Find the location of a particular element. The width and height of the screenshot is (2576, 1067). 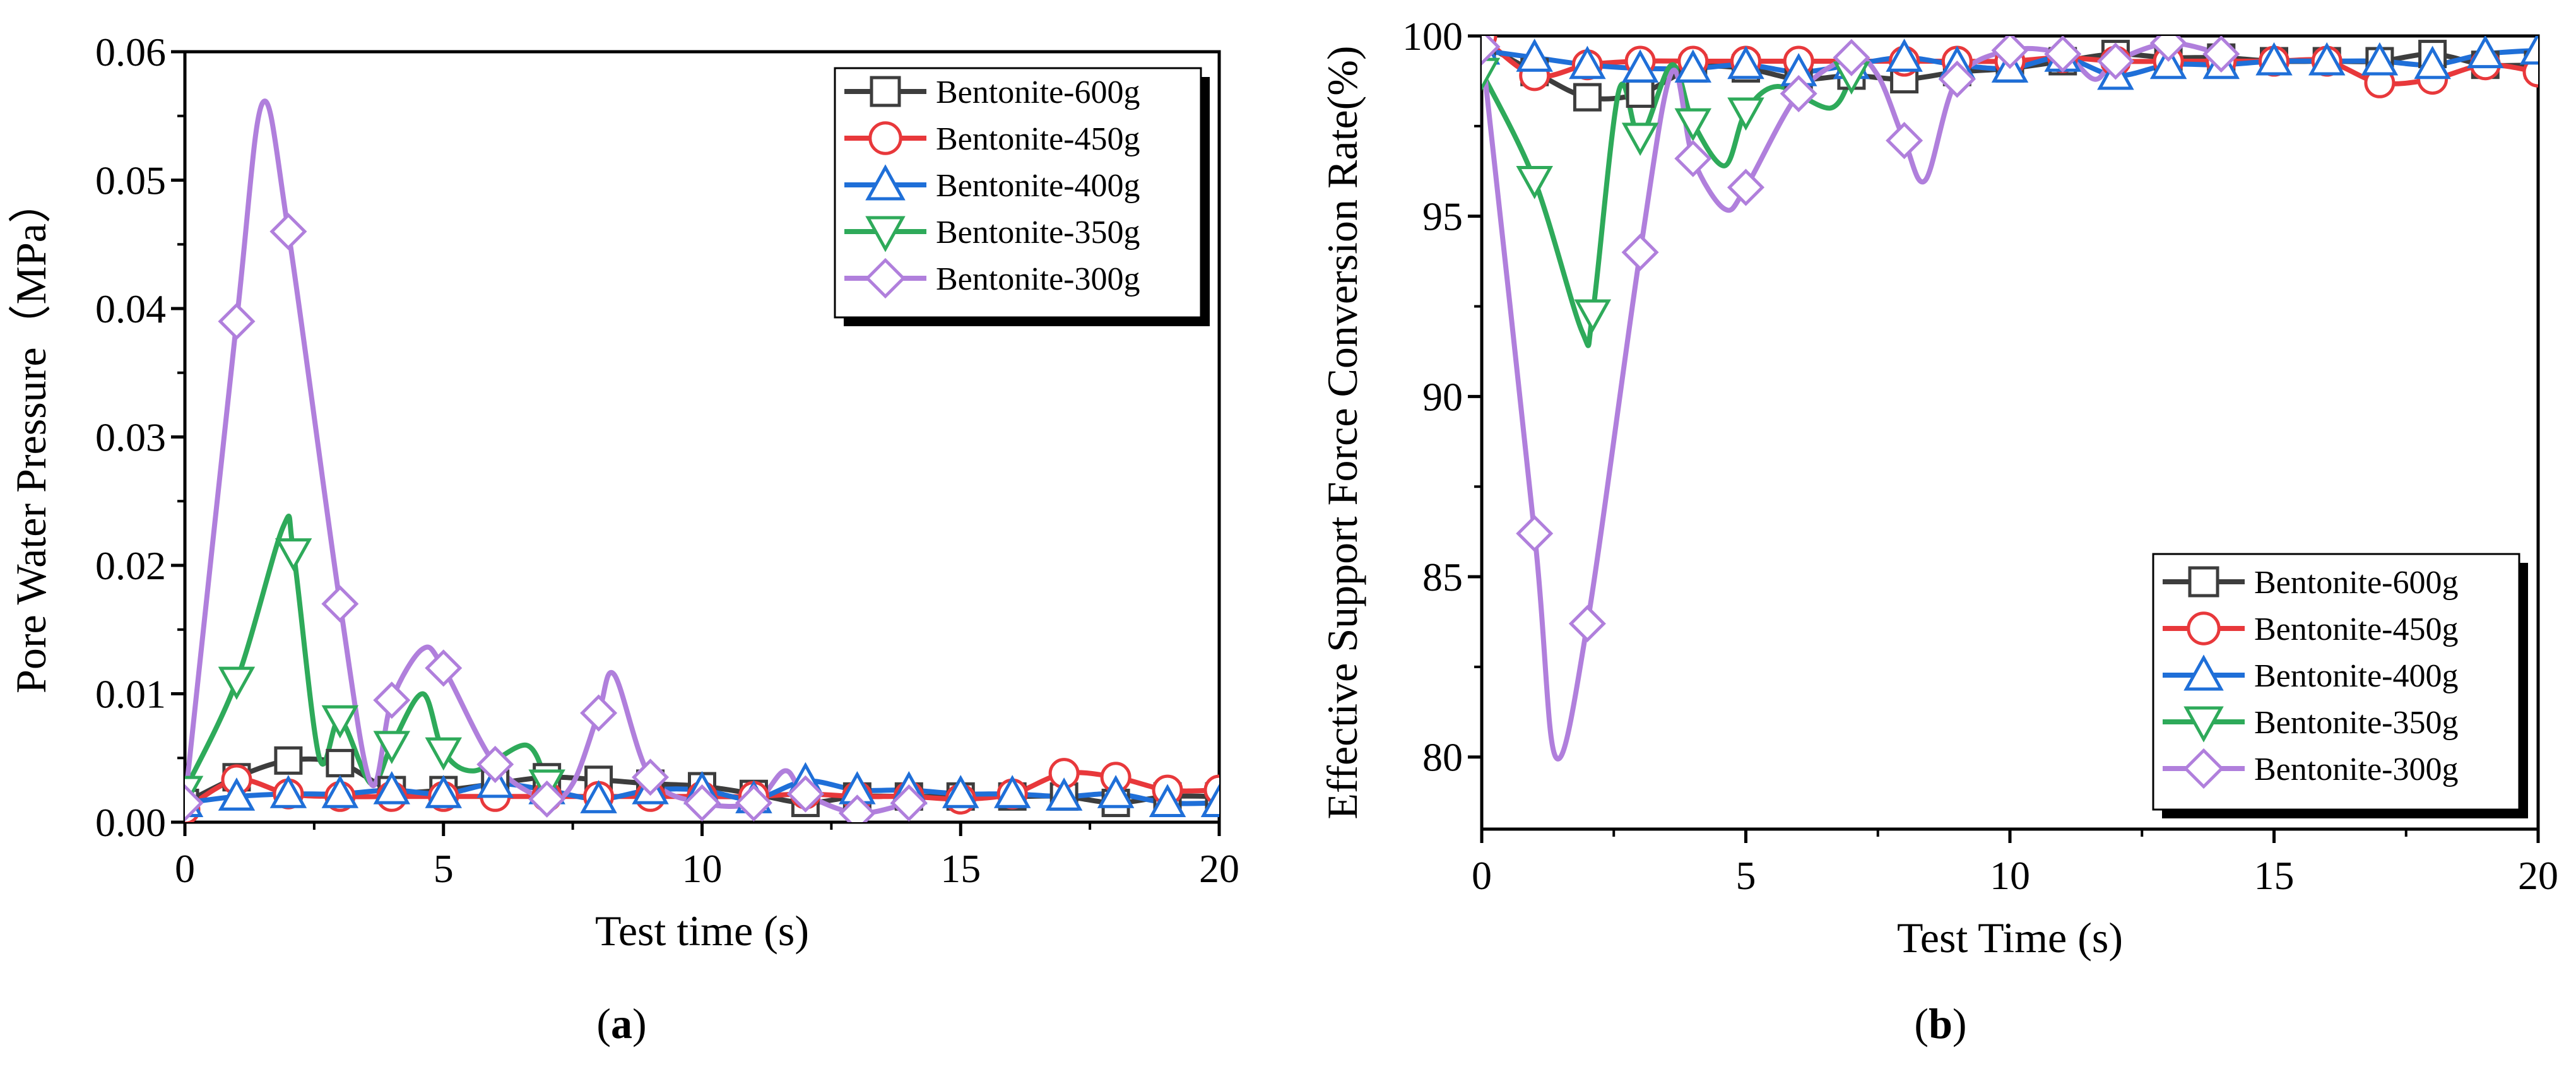

x-tick-label: 10 is located at coordinates (703, 868).